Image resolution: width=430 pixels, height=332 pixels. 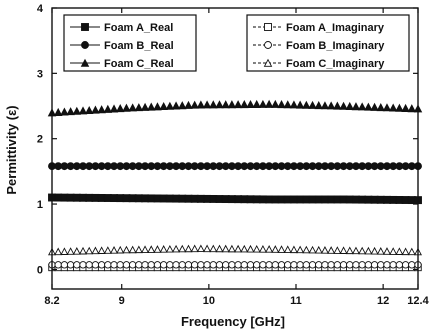 I want to click on legend-right-box, so click(x=328, y=43).